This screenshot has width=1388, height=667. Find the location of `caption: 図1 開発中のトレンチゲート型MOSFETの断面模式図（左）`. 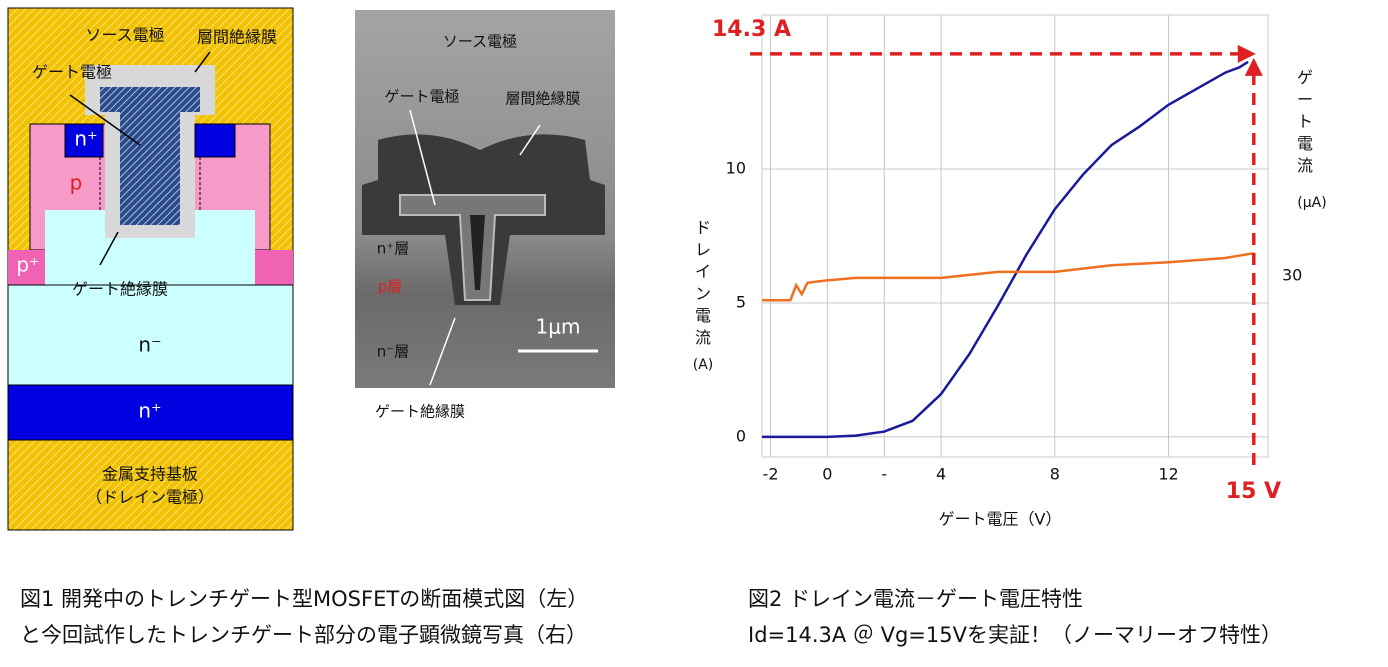

caption: 図1 開発中のトレンチゲート型MOSFETの断面模式図（左） is located at coordinates (304, 599).